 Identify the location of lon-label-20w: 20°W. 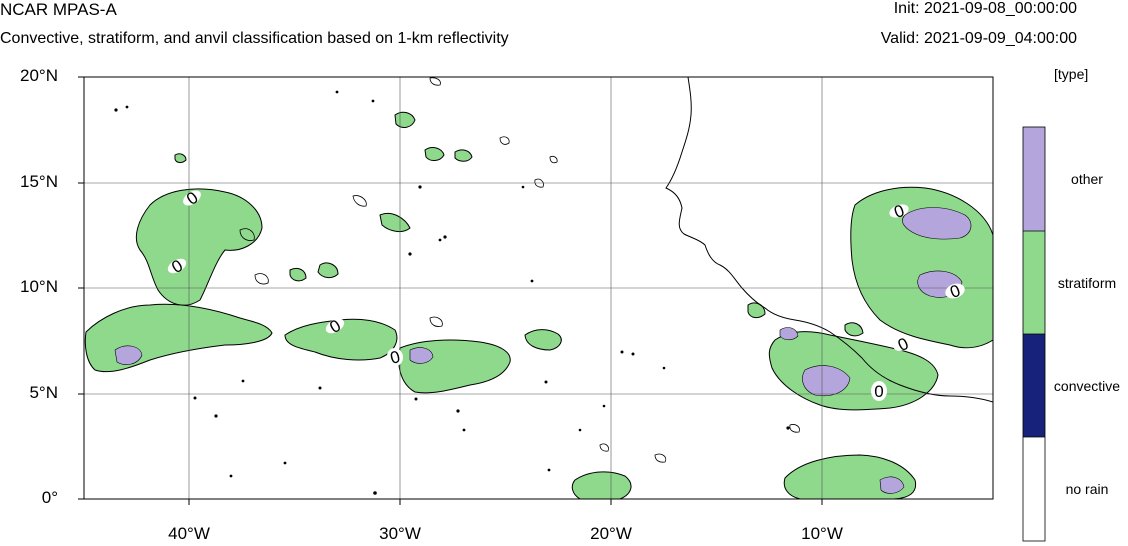
(611, 533).